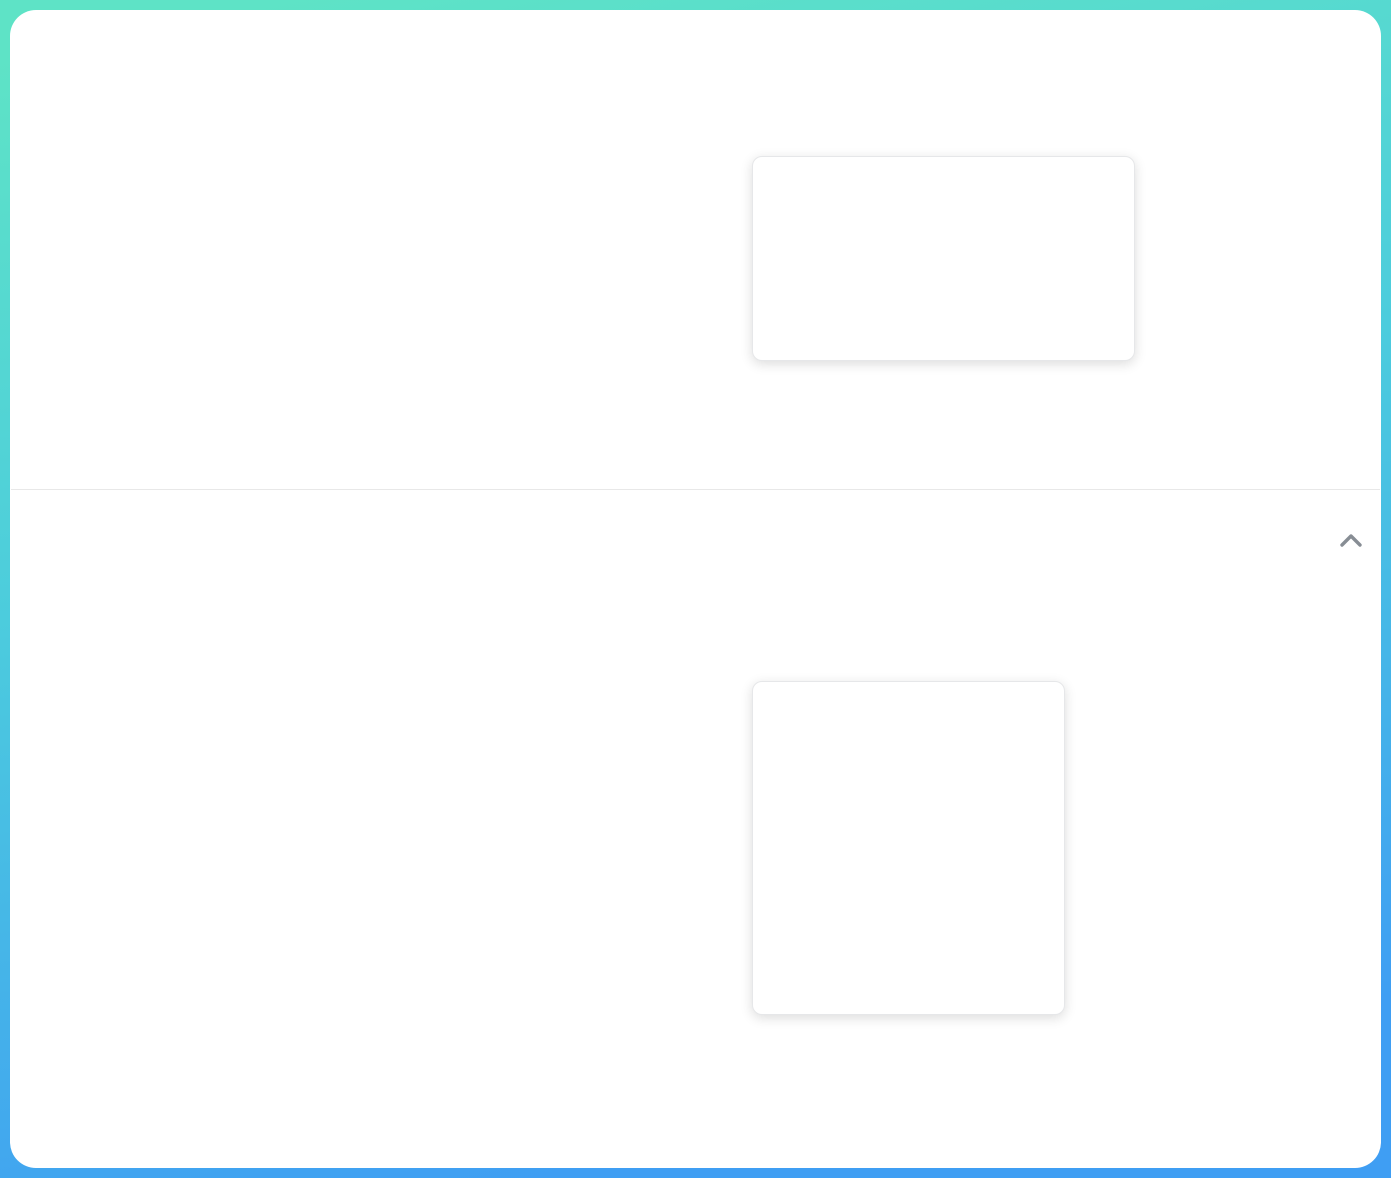  Describe the element at coordinates (781, 774) in the screenshot. I see `51plus-dot-icon` at that location.